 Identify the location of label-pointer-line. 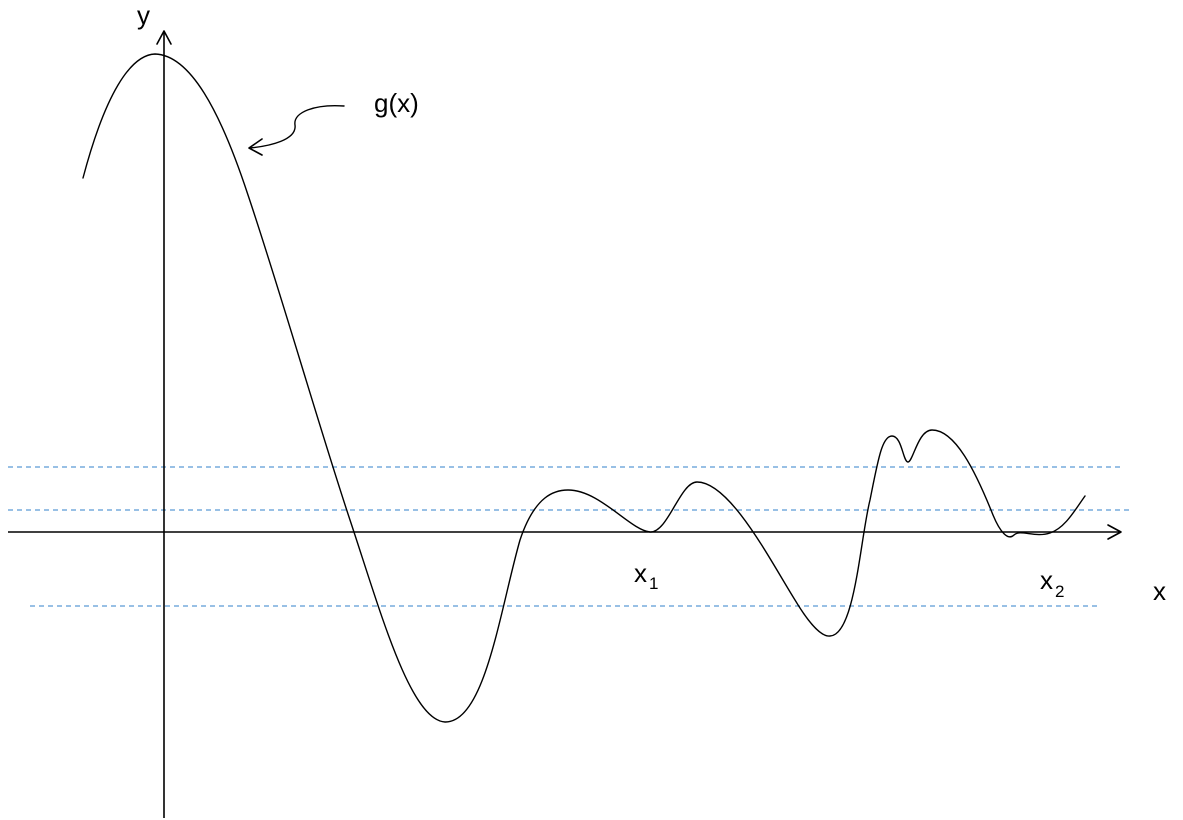
(297, 126).